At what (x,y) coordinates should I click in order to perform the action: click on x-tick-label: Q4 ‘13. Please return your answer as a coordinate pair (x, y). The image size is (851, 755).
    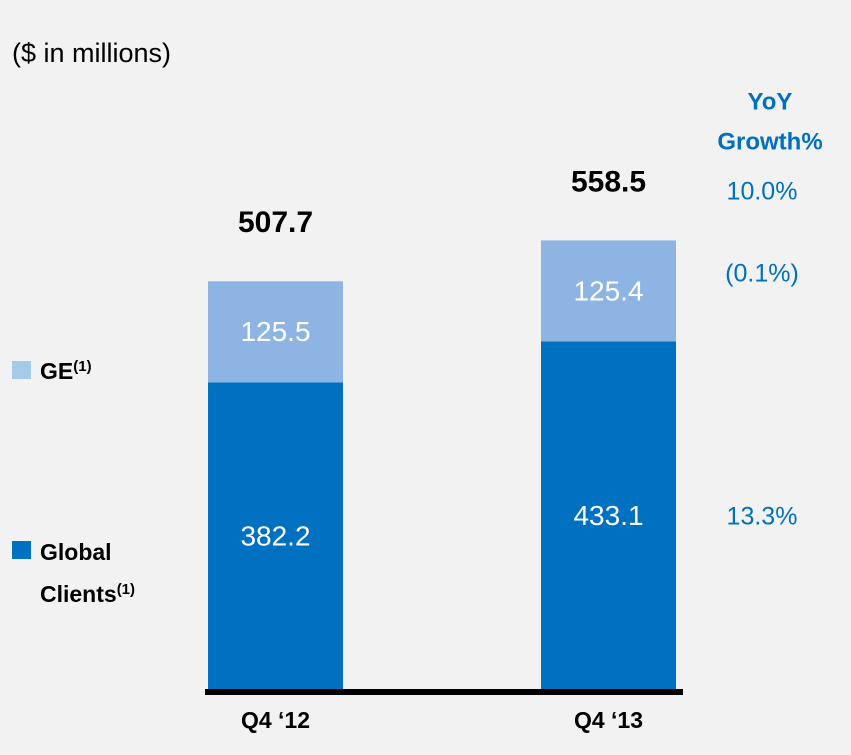
    Looking at the image, I should click on (608, 720).